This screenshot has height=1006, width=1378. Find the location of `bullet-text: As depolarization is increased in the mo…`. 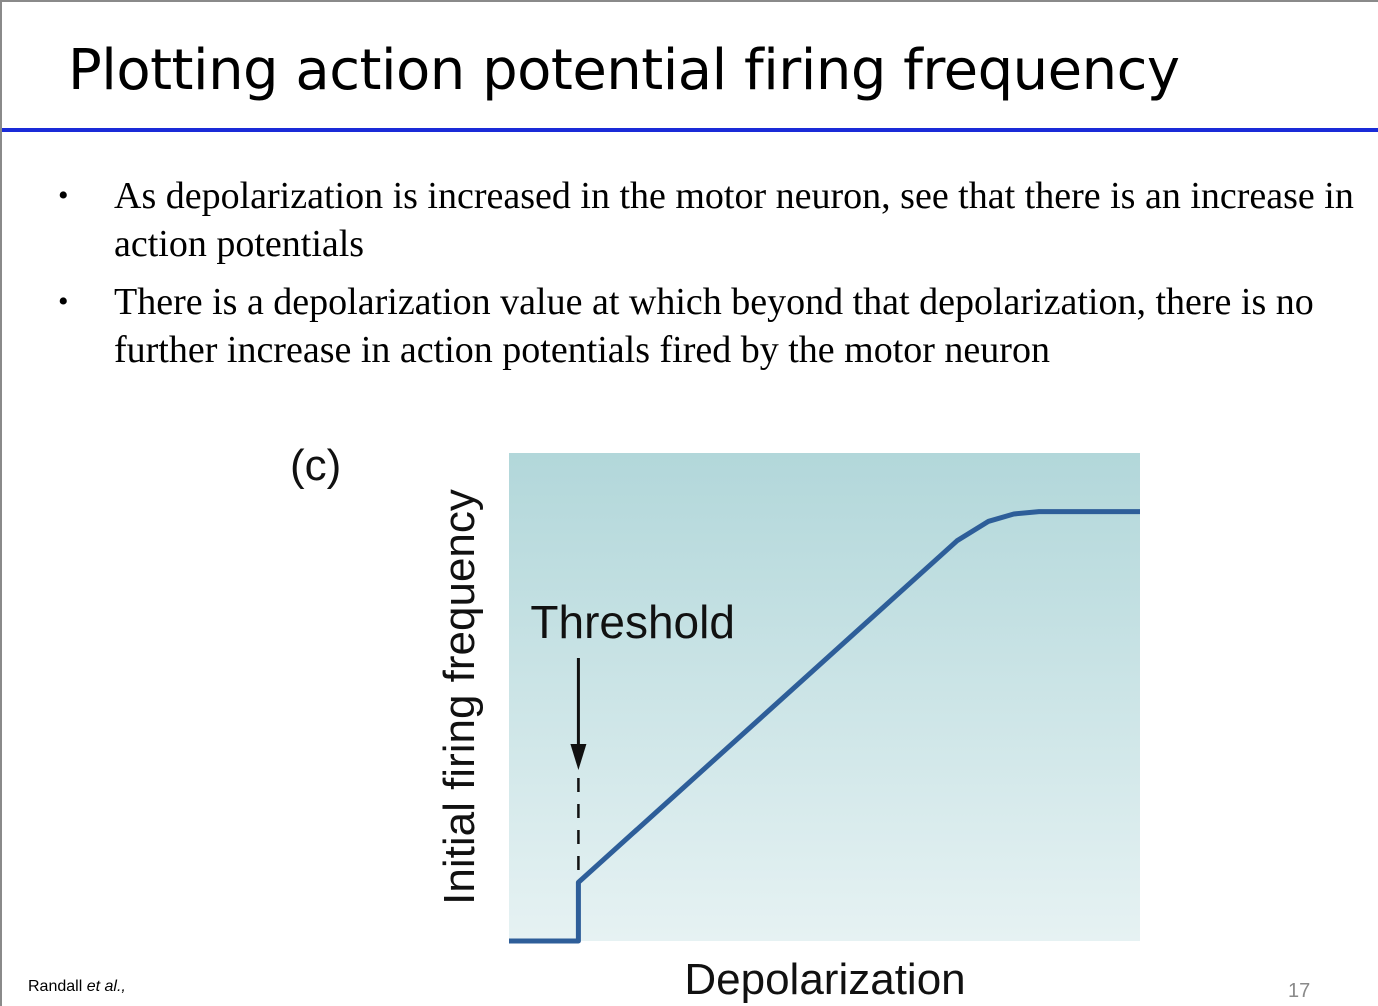

bullet-text: As depolarization is increased in the mo… is located at coordinates (734, 220).